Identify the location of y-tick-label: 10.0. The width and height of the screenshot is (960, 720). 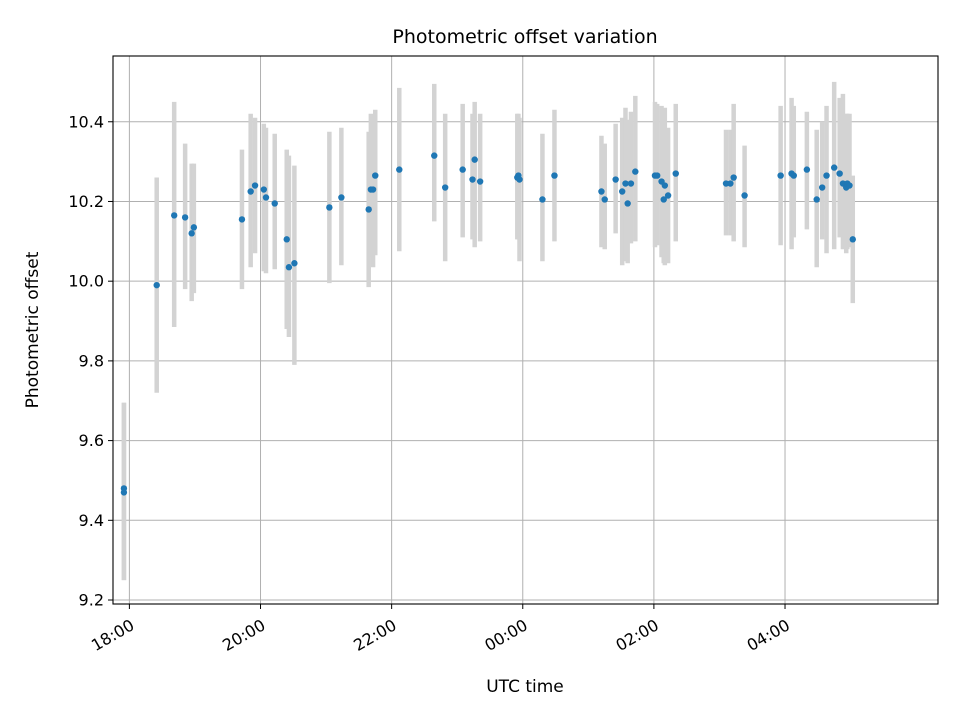
(86, 281).